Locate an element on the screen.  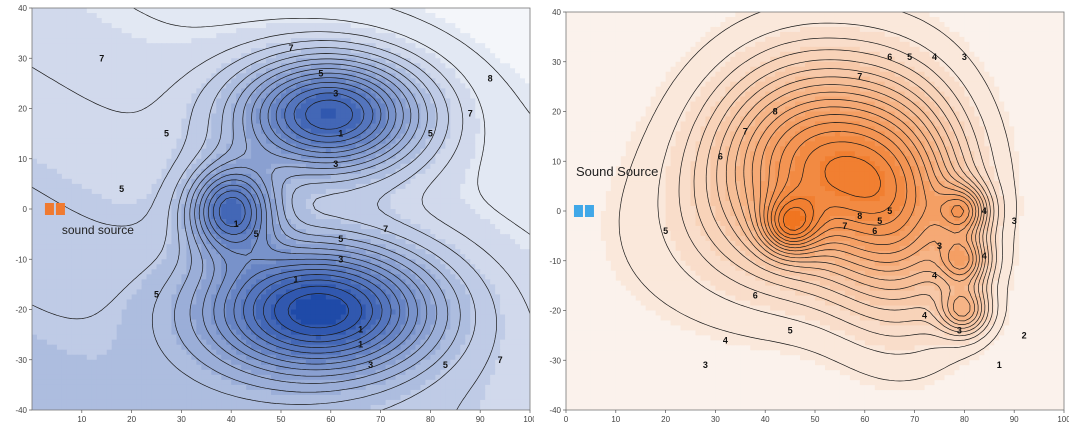
left-x-tick-label: 90 is located at coordinates (480, 419).